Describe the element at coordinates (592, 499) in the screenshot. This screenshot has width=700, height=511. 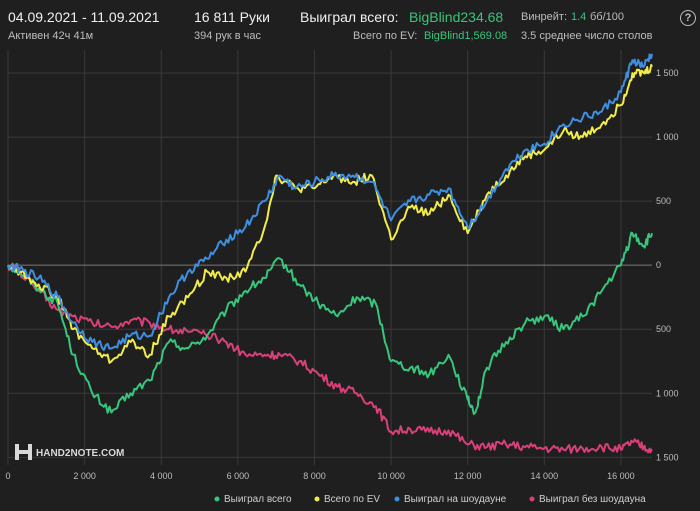
I see `legend-label: Выиграл без шоудауна` at that location.